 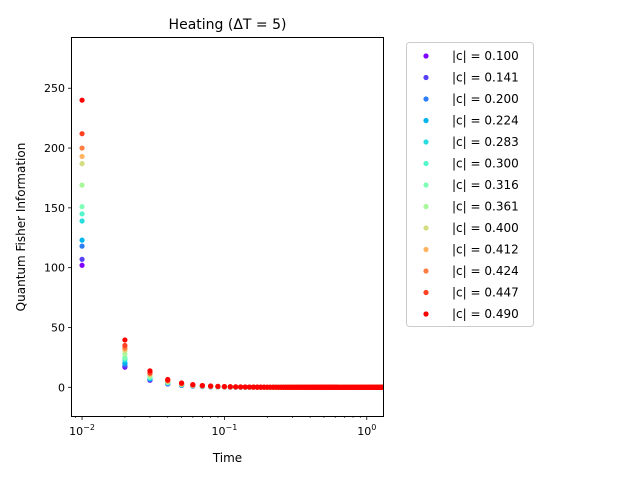 I want to click on legend-frame, so click(x=470, y=184).